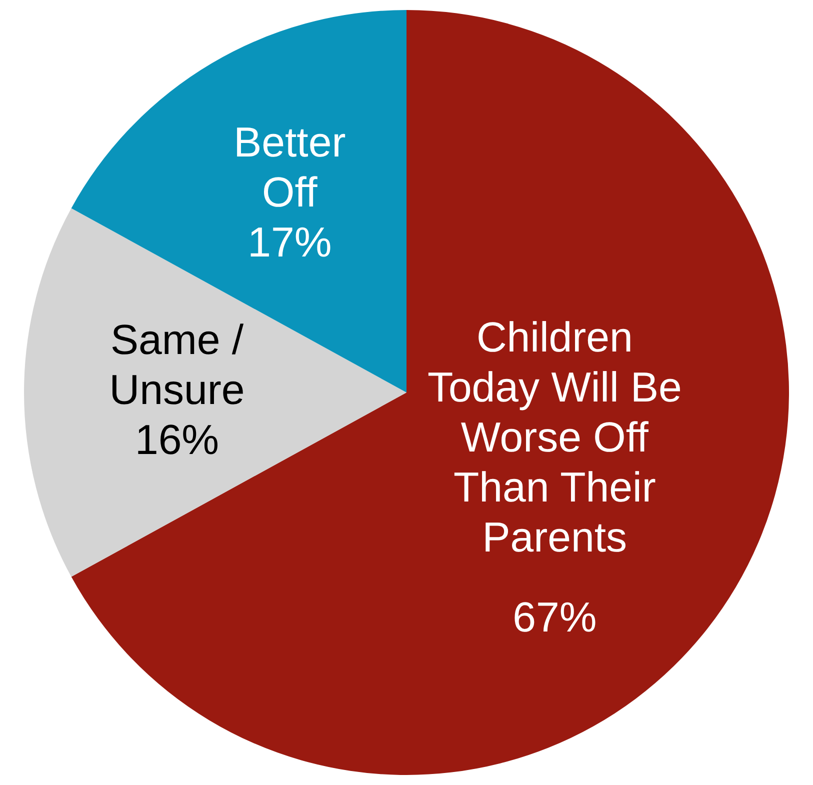 Image resolution: width=813 pixels, height=785 pixels. Describe the element at coordinates (177, 440) in the screenshot. I see `data-label: 16%` at that location.